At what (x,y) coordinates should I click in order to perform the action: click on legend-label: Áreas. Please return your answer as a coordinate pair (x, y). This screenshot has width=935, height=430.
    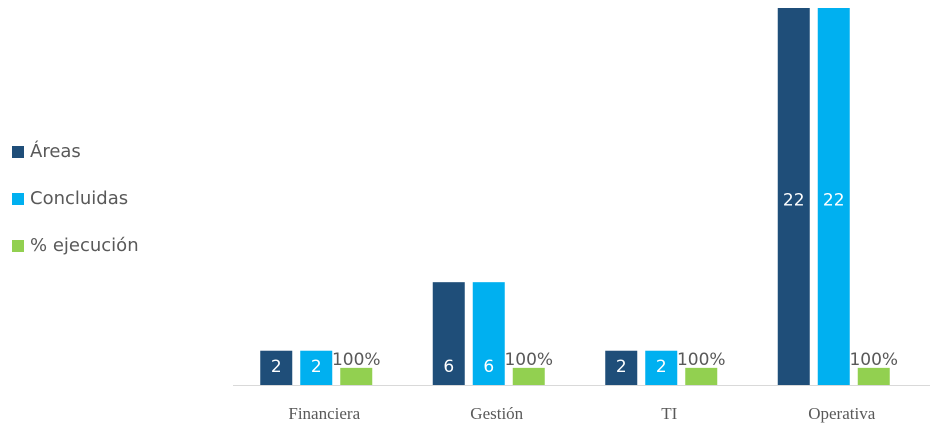
    Looking at the image, I should click on (55, 151).